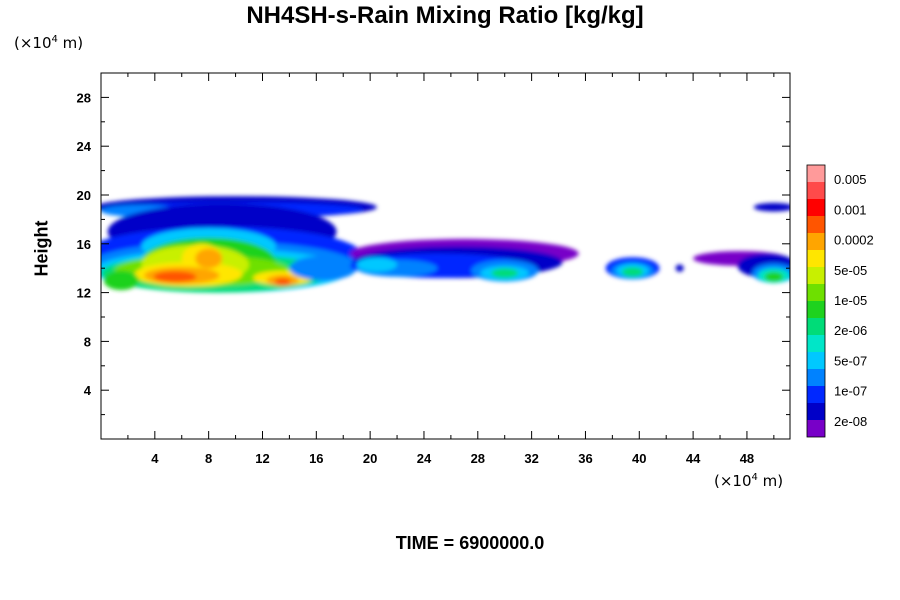  Describe the element at coordinates (84, 293) in the screenshot. I see `y-tick-label: 12` at that location.